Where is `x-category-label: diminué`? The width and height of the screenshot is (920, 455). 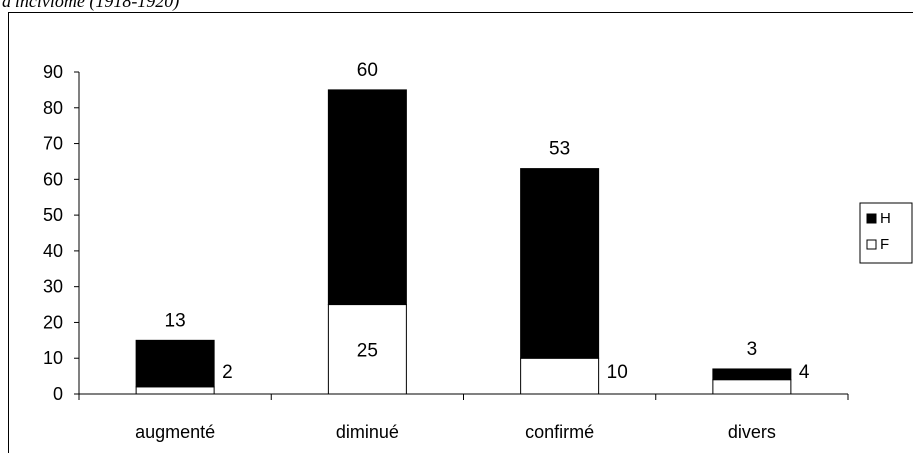 x-category-label: diminué is located at coordinates (367, 432).